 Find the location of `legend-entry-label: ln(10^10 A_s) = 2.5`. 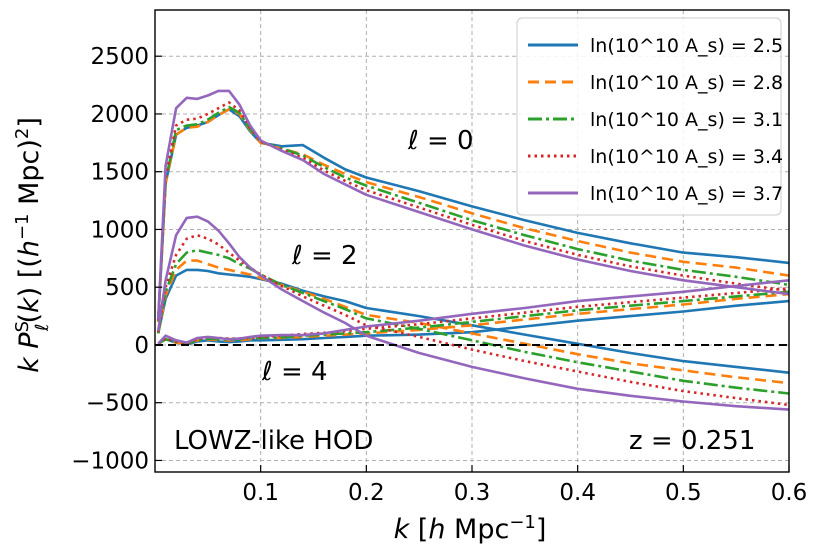

legend-entry-label: ln(10^10 A_s) = 2.5 is located at coordinates (686, 46).